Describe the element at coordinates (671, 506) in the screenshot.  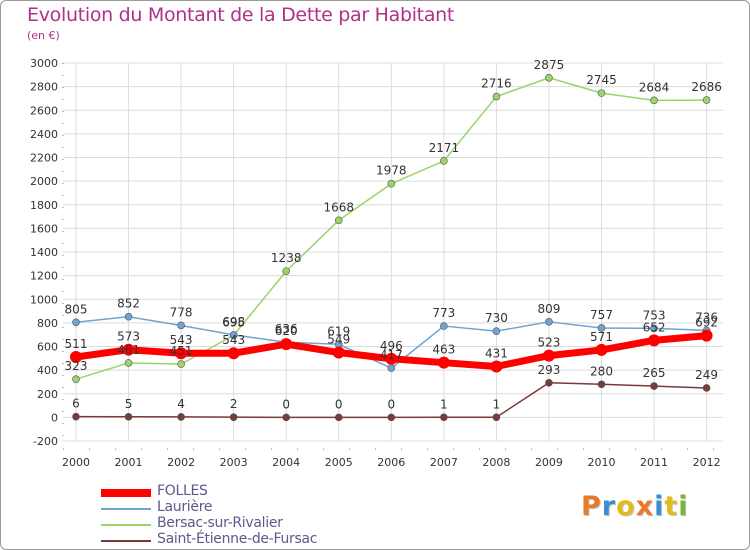
I see `logo-letter: t` at that location.